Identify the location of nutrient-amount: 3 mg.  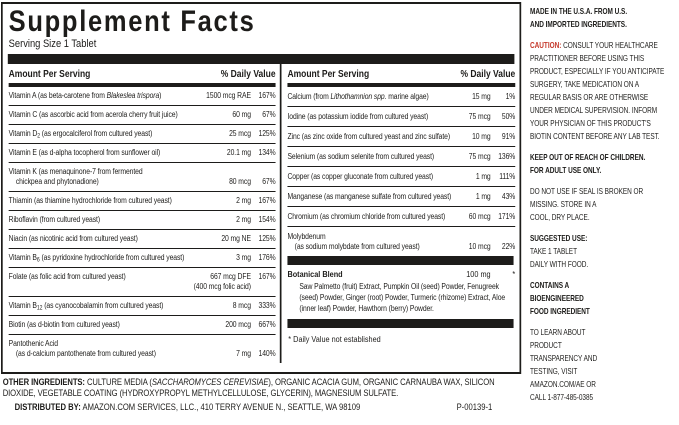
(243, 257).